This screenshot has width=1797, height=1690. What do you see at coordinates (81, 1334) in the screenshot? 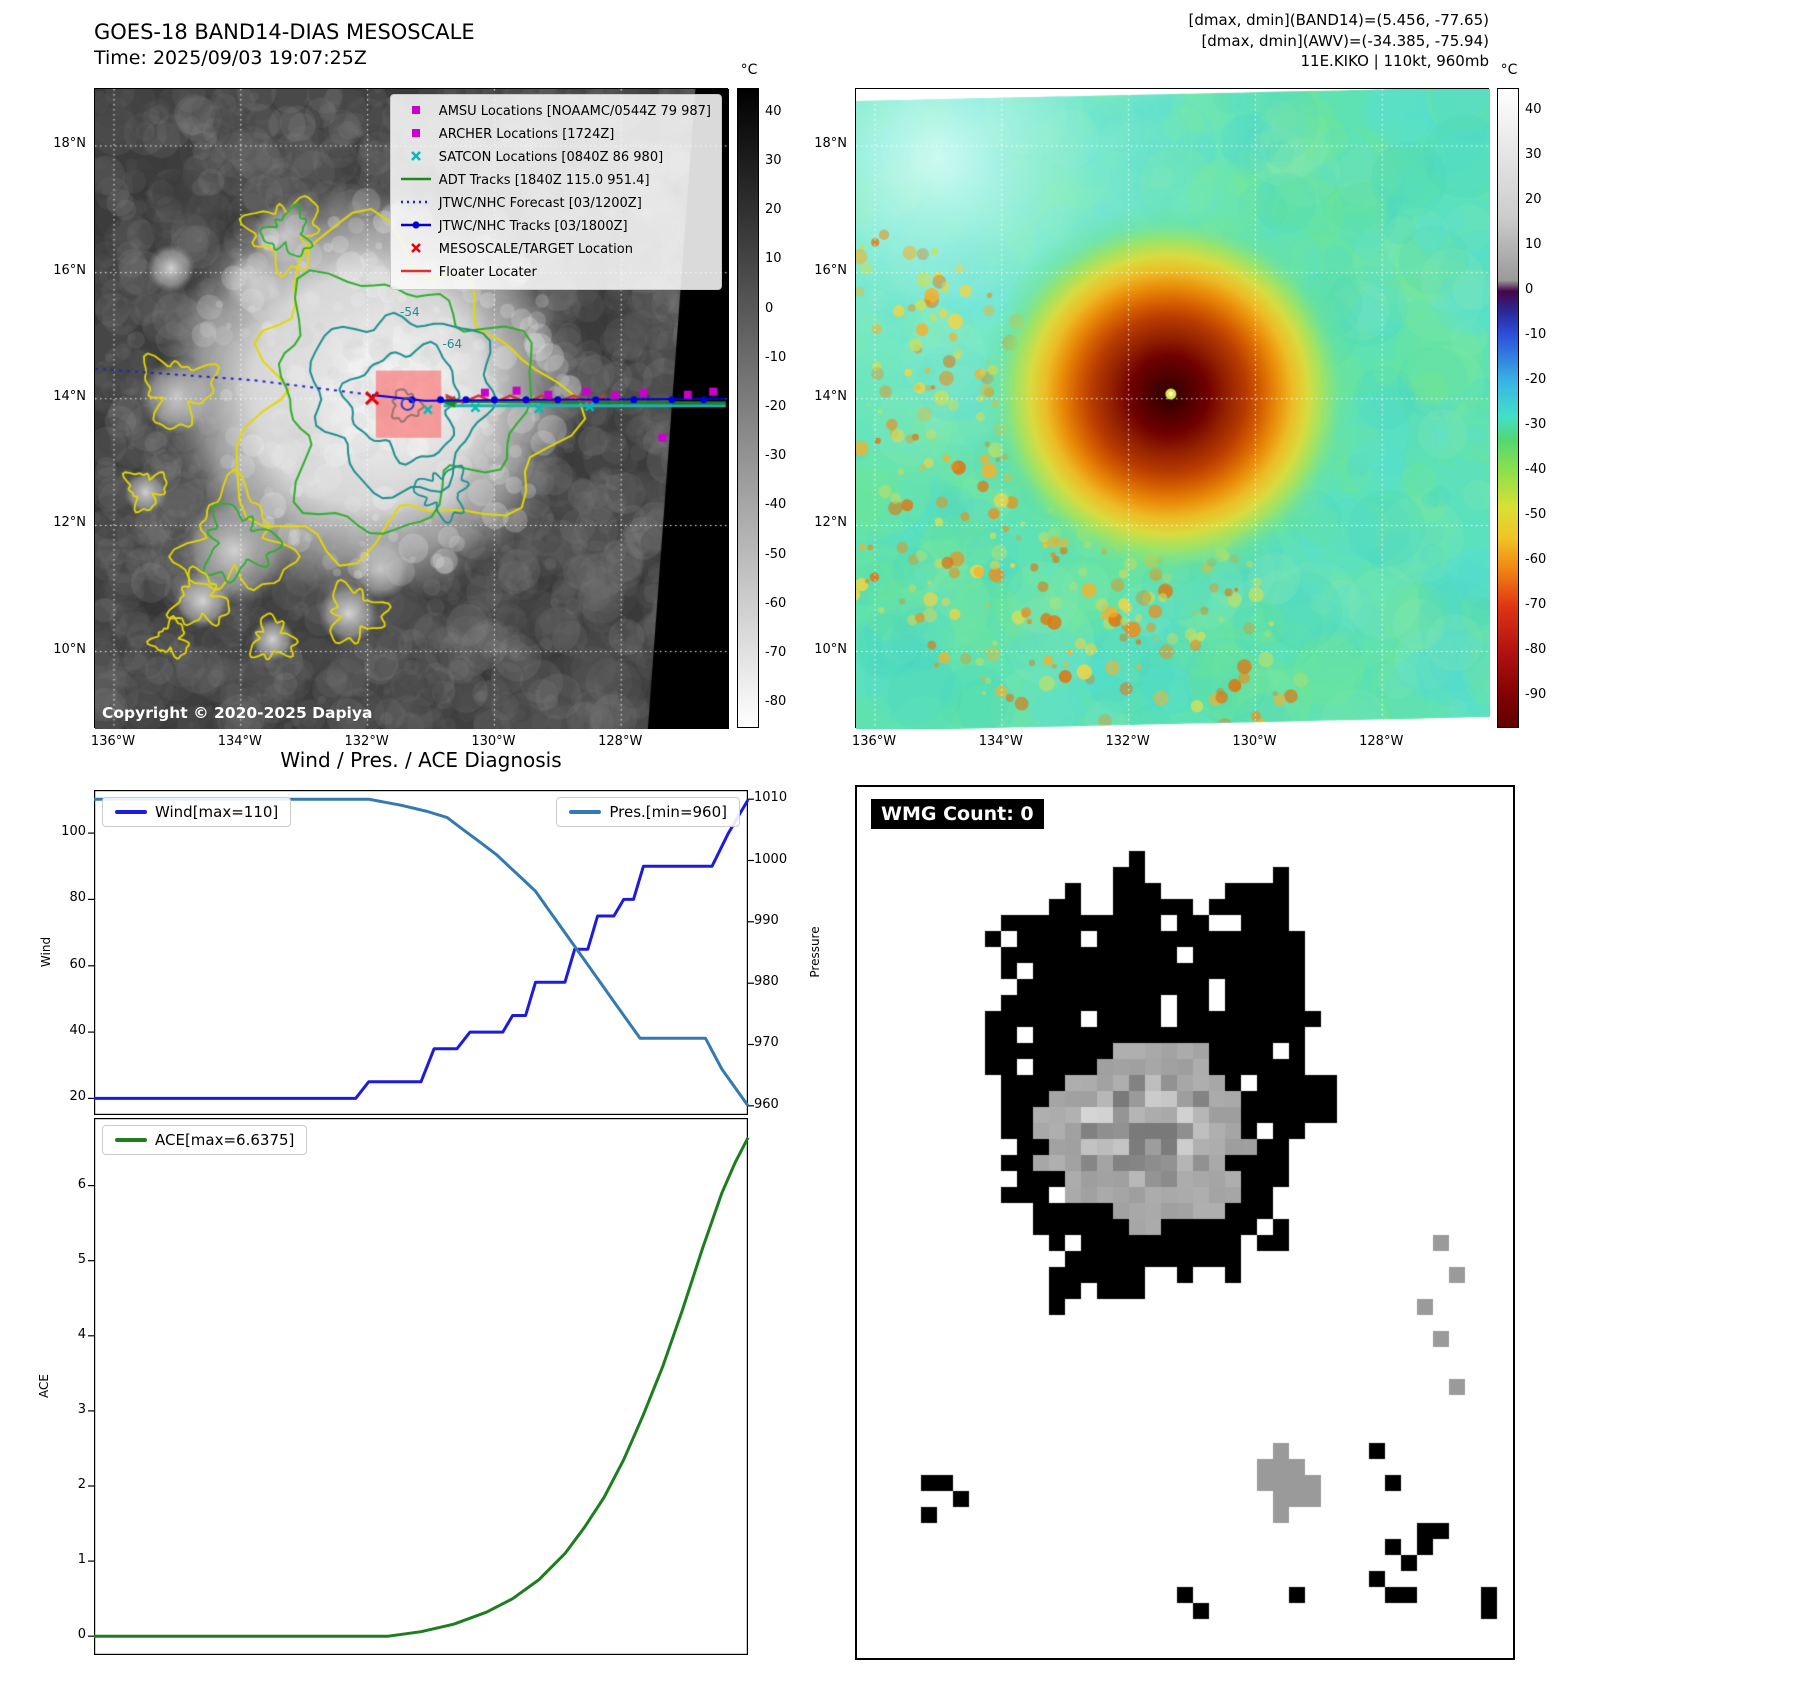
I see `ace-tick-label: 4` at bounding box center [81, 1334].